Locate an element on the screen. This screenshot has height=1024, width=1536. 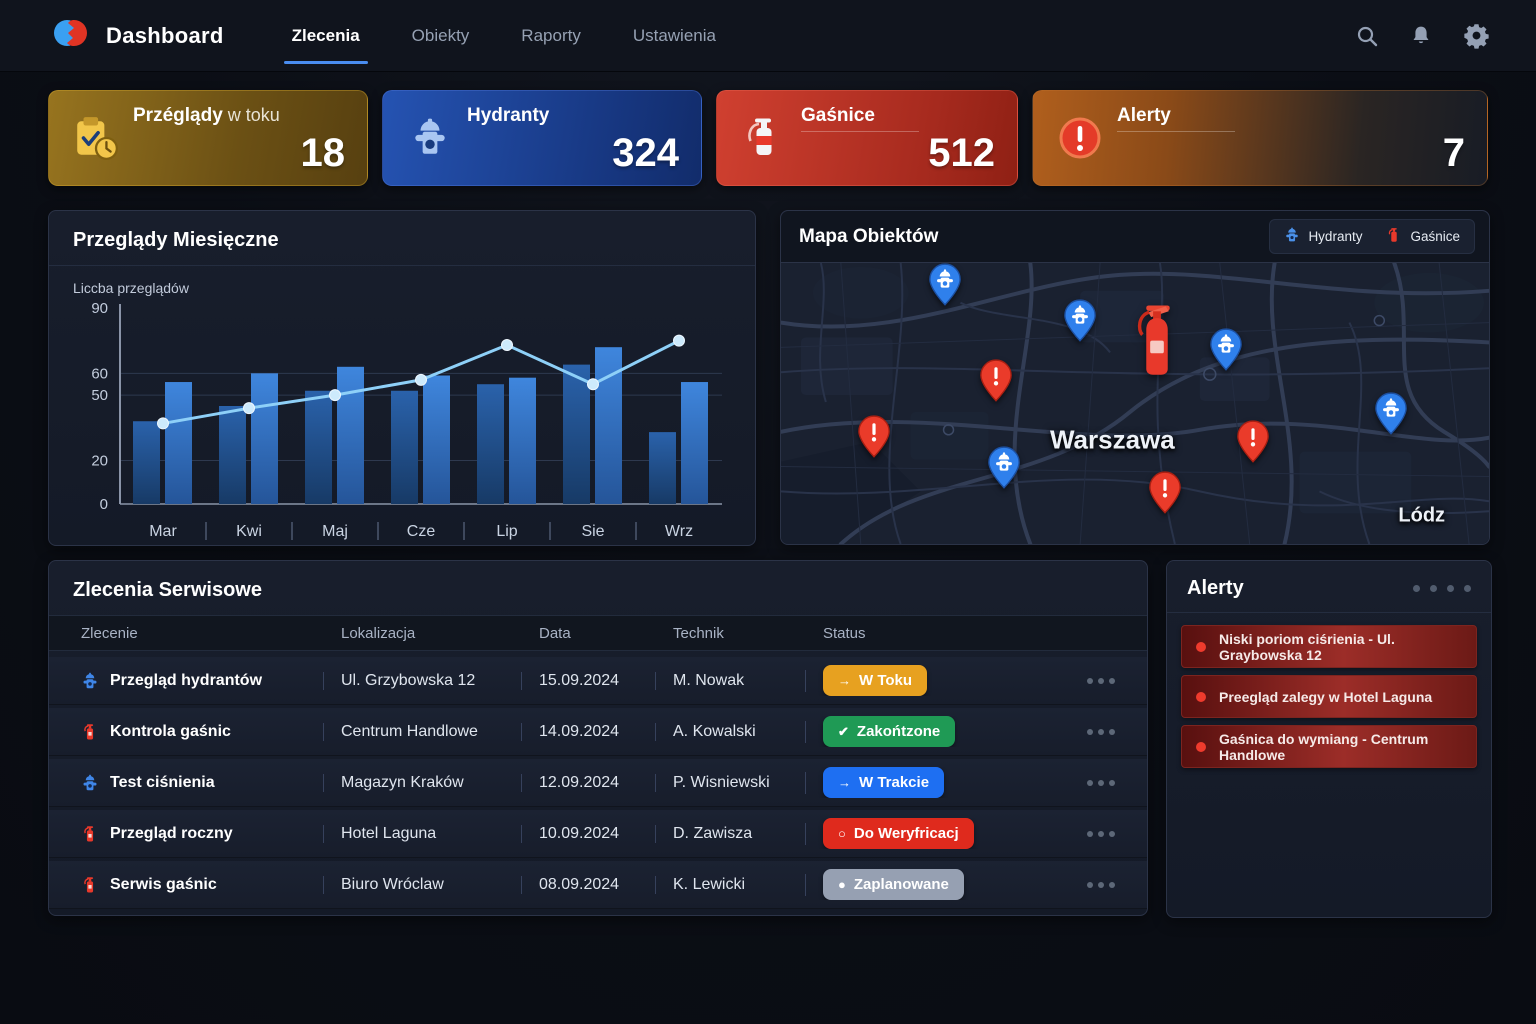
brand-title: Dashboard is located at coordinates (165, 35).